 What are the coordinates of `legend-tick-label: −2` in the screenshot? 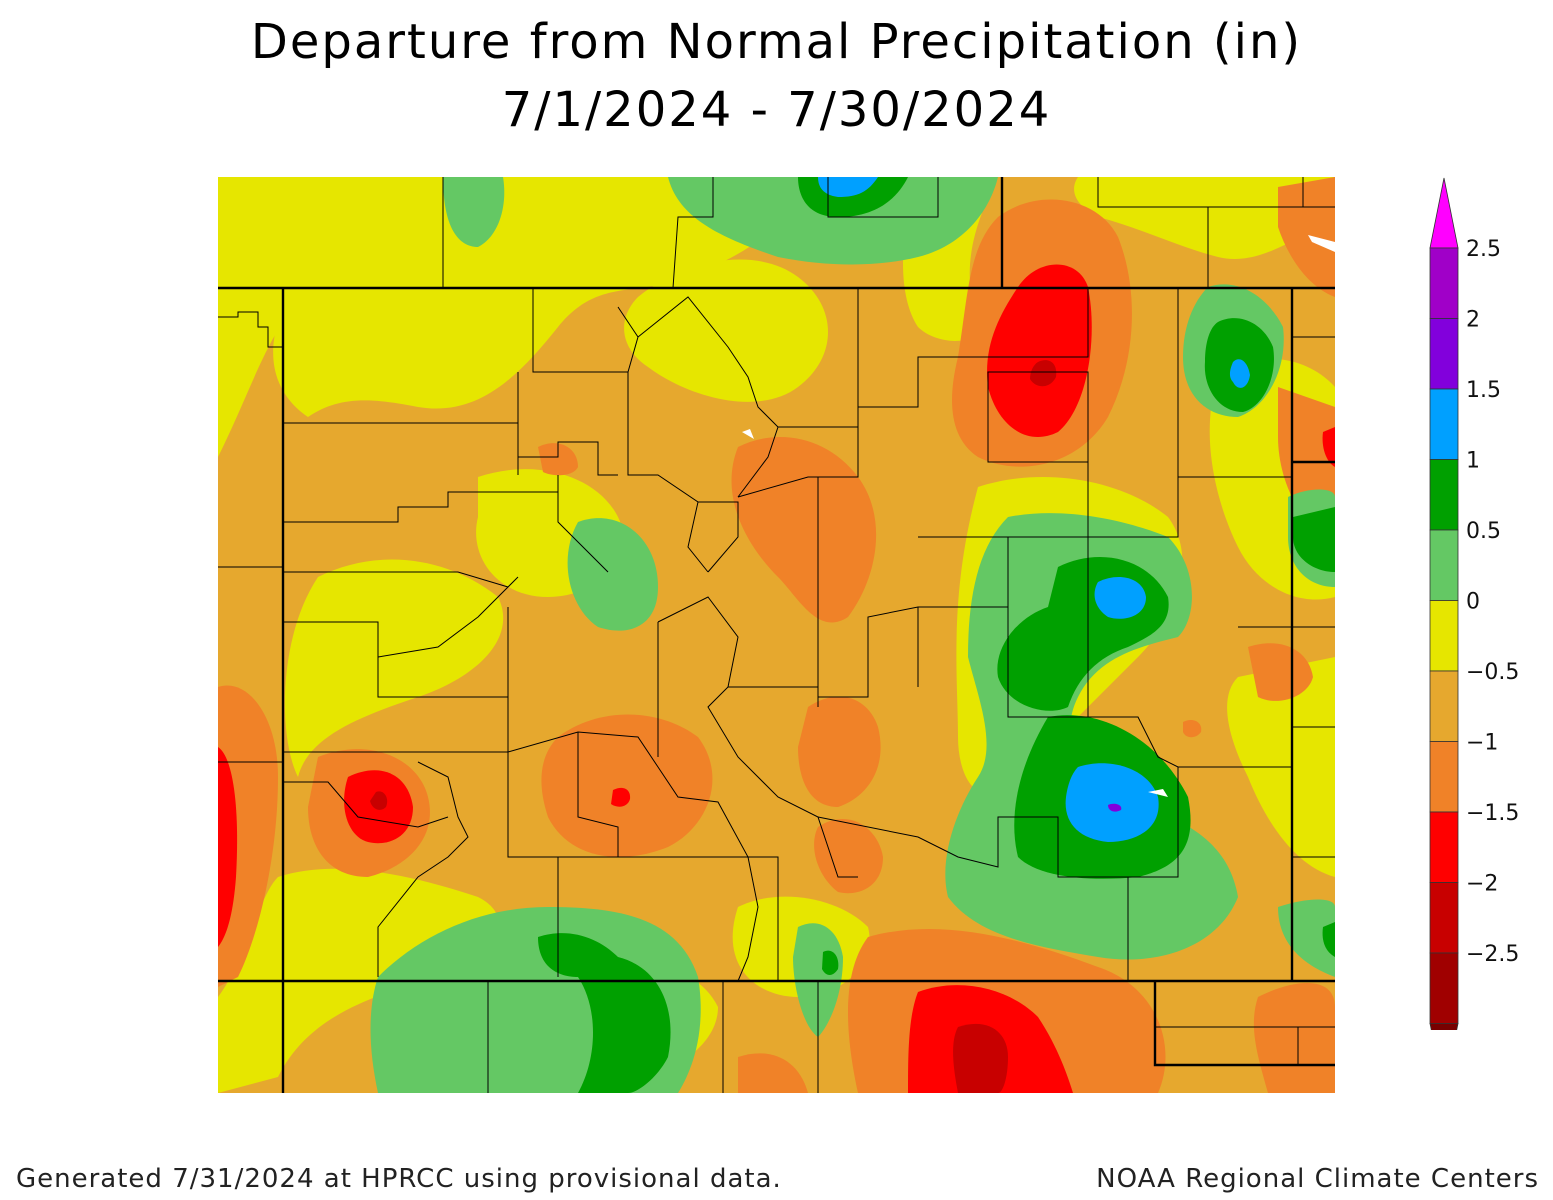 It's located at (1482, 884).